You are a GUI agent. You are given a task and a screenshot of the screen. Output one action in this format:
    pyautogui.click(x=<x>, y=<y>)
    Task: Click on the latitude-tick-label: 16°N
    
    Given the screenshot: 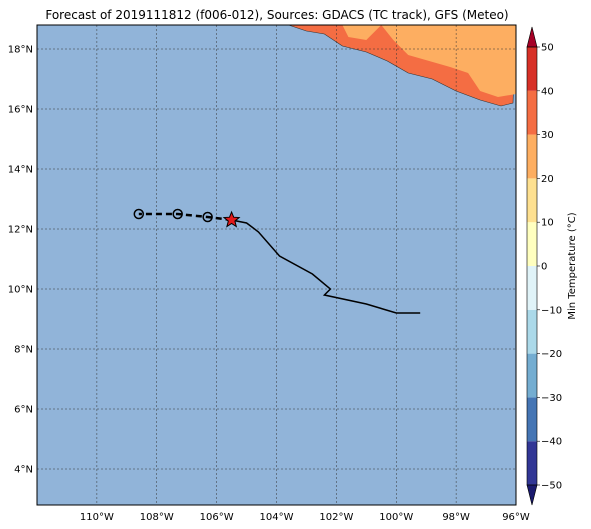 What is the action you would take?
    pyautogui.click(x=20, y=110)
    